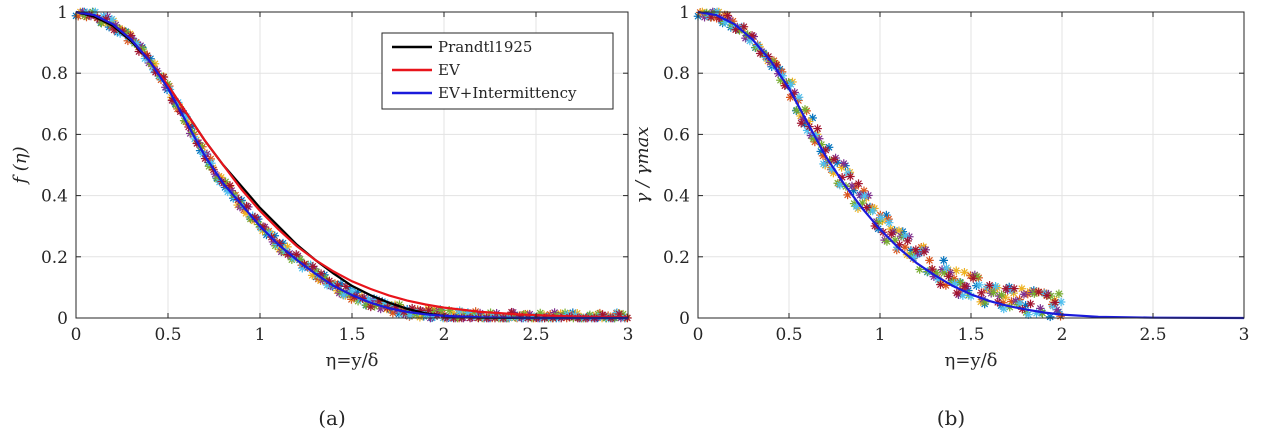 The image size is (1262, 444). What do you see at coordinates (260, 335) in the screenshot?
I see `x-tick-label: 1` at bounding box center [260, 335].